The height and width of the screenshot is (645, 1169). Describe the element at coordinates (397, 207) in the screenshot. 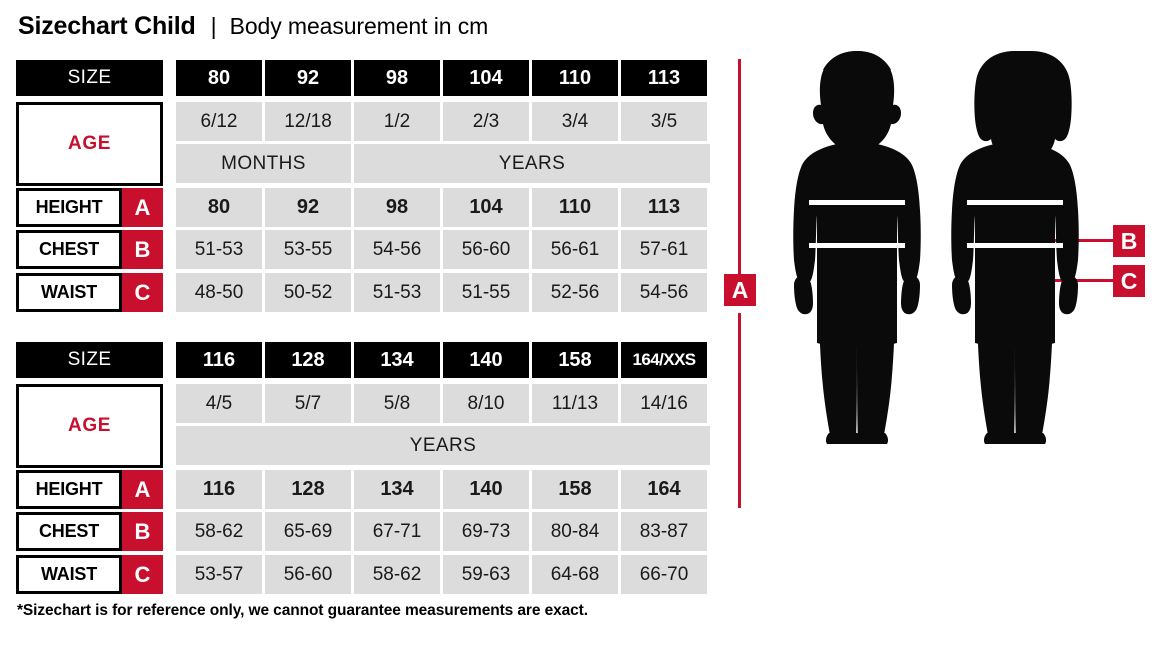

I see `height-cell: 98` at that location.